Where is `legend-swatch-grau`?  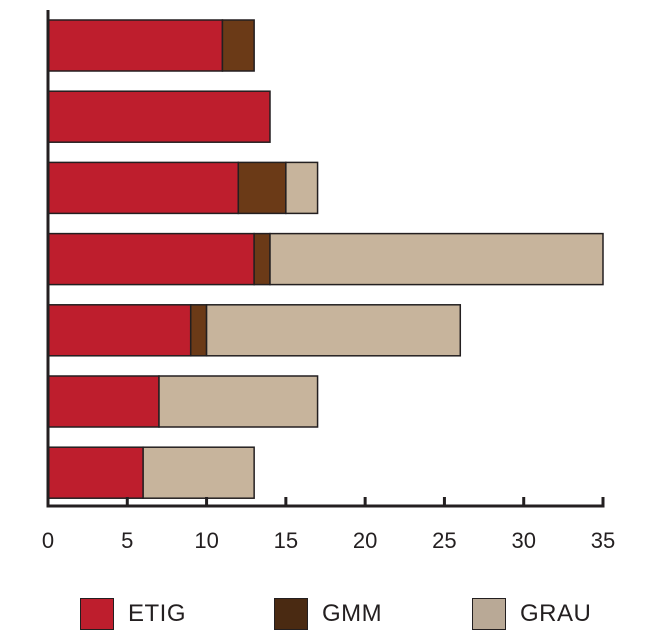
legend-swatch-grau is located at coordinates (489, 614).